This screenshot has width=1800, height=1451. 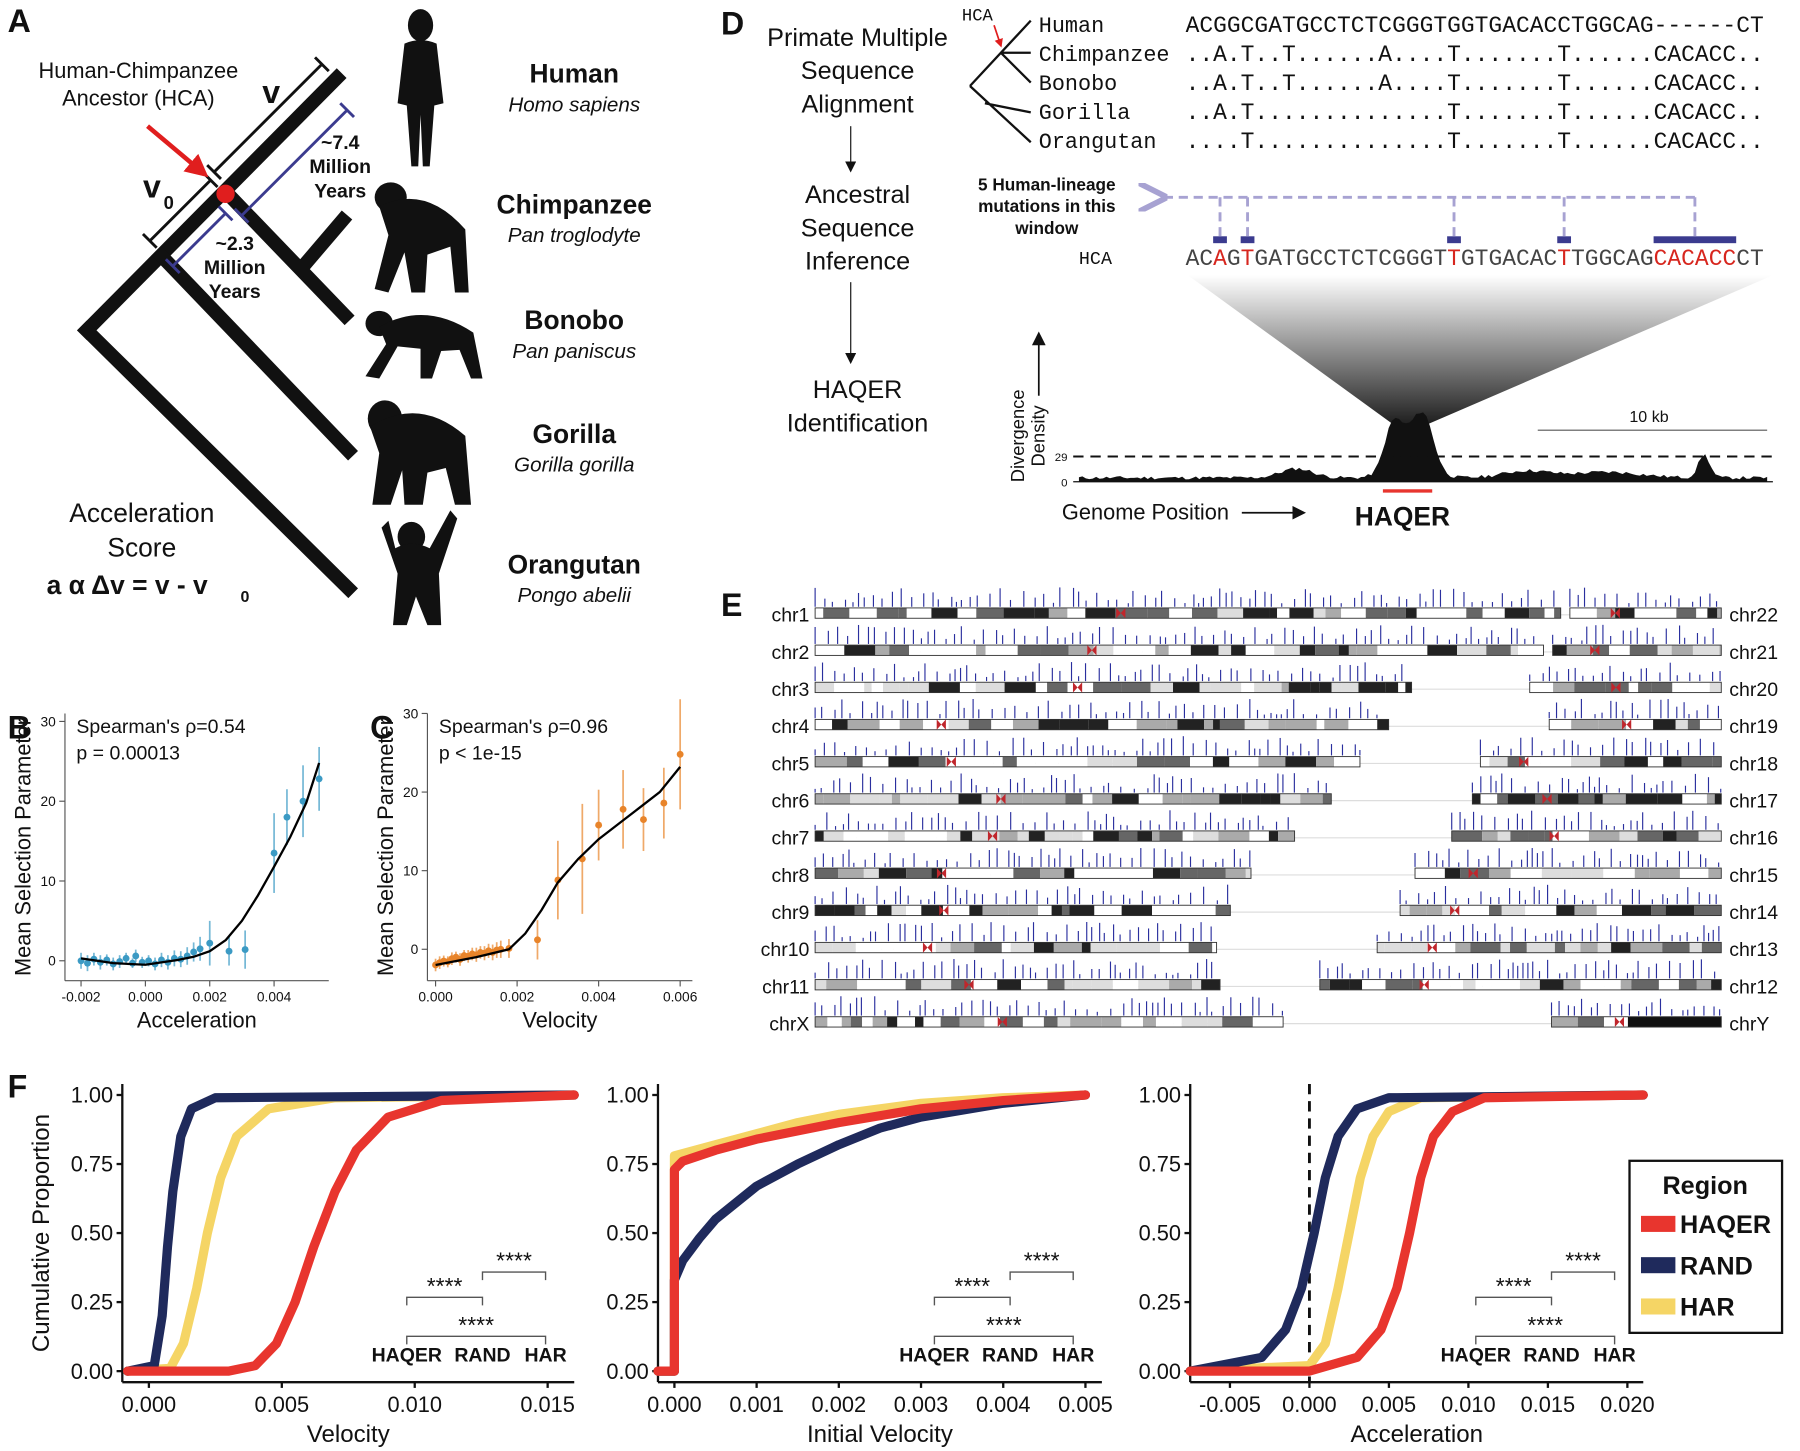 What do you see at coordinates (857, 104) in the screenshot?
I see `flow-step: Alignment` at bounding box center [857, 104].